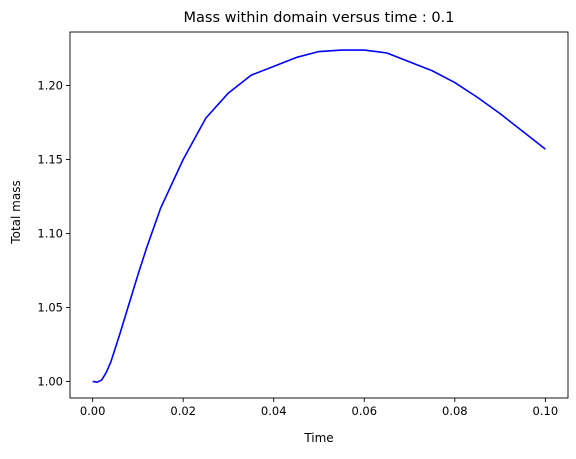 The image size is (576, 459). Describe the element at coordinates (93, 411) in the screenshot. I see `x-tick-label: 0.00` at that location.